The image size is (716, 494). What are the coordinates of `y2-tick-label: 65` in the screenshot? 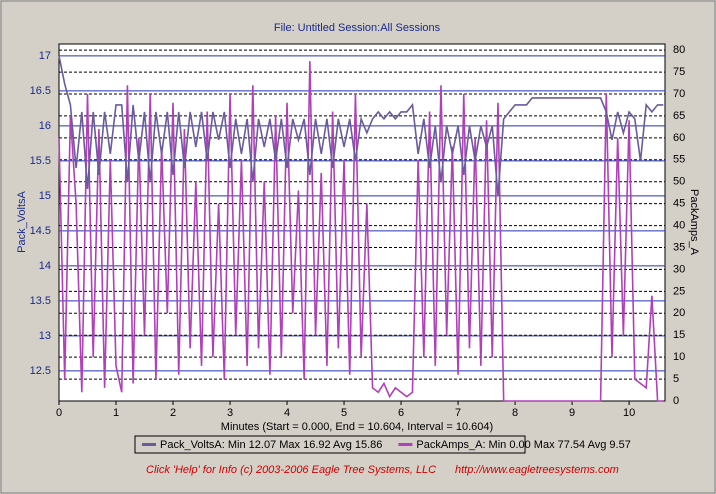 It's located at (679, 116).